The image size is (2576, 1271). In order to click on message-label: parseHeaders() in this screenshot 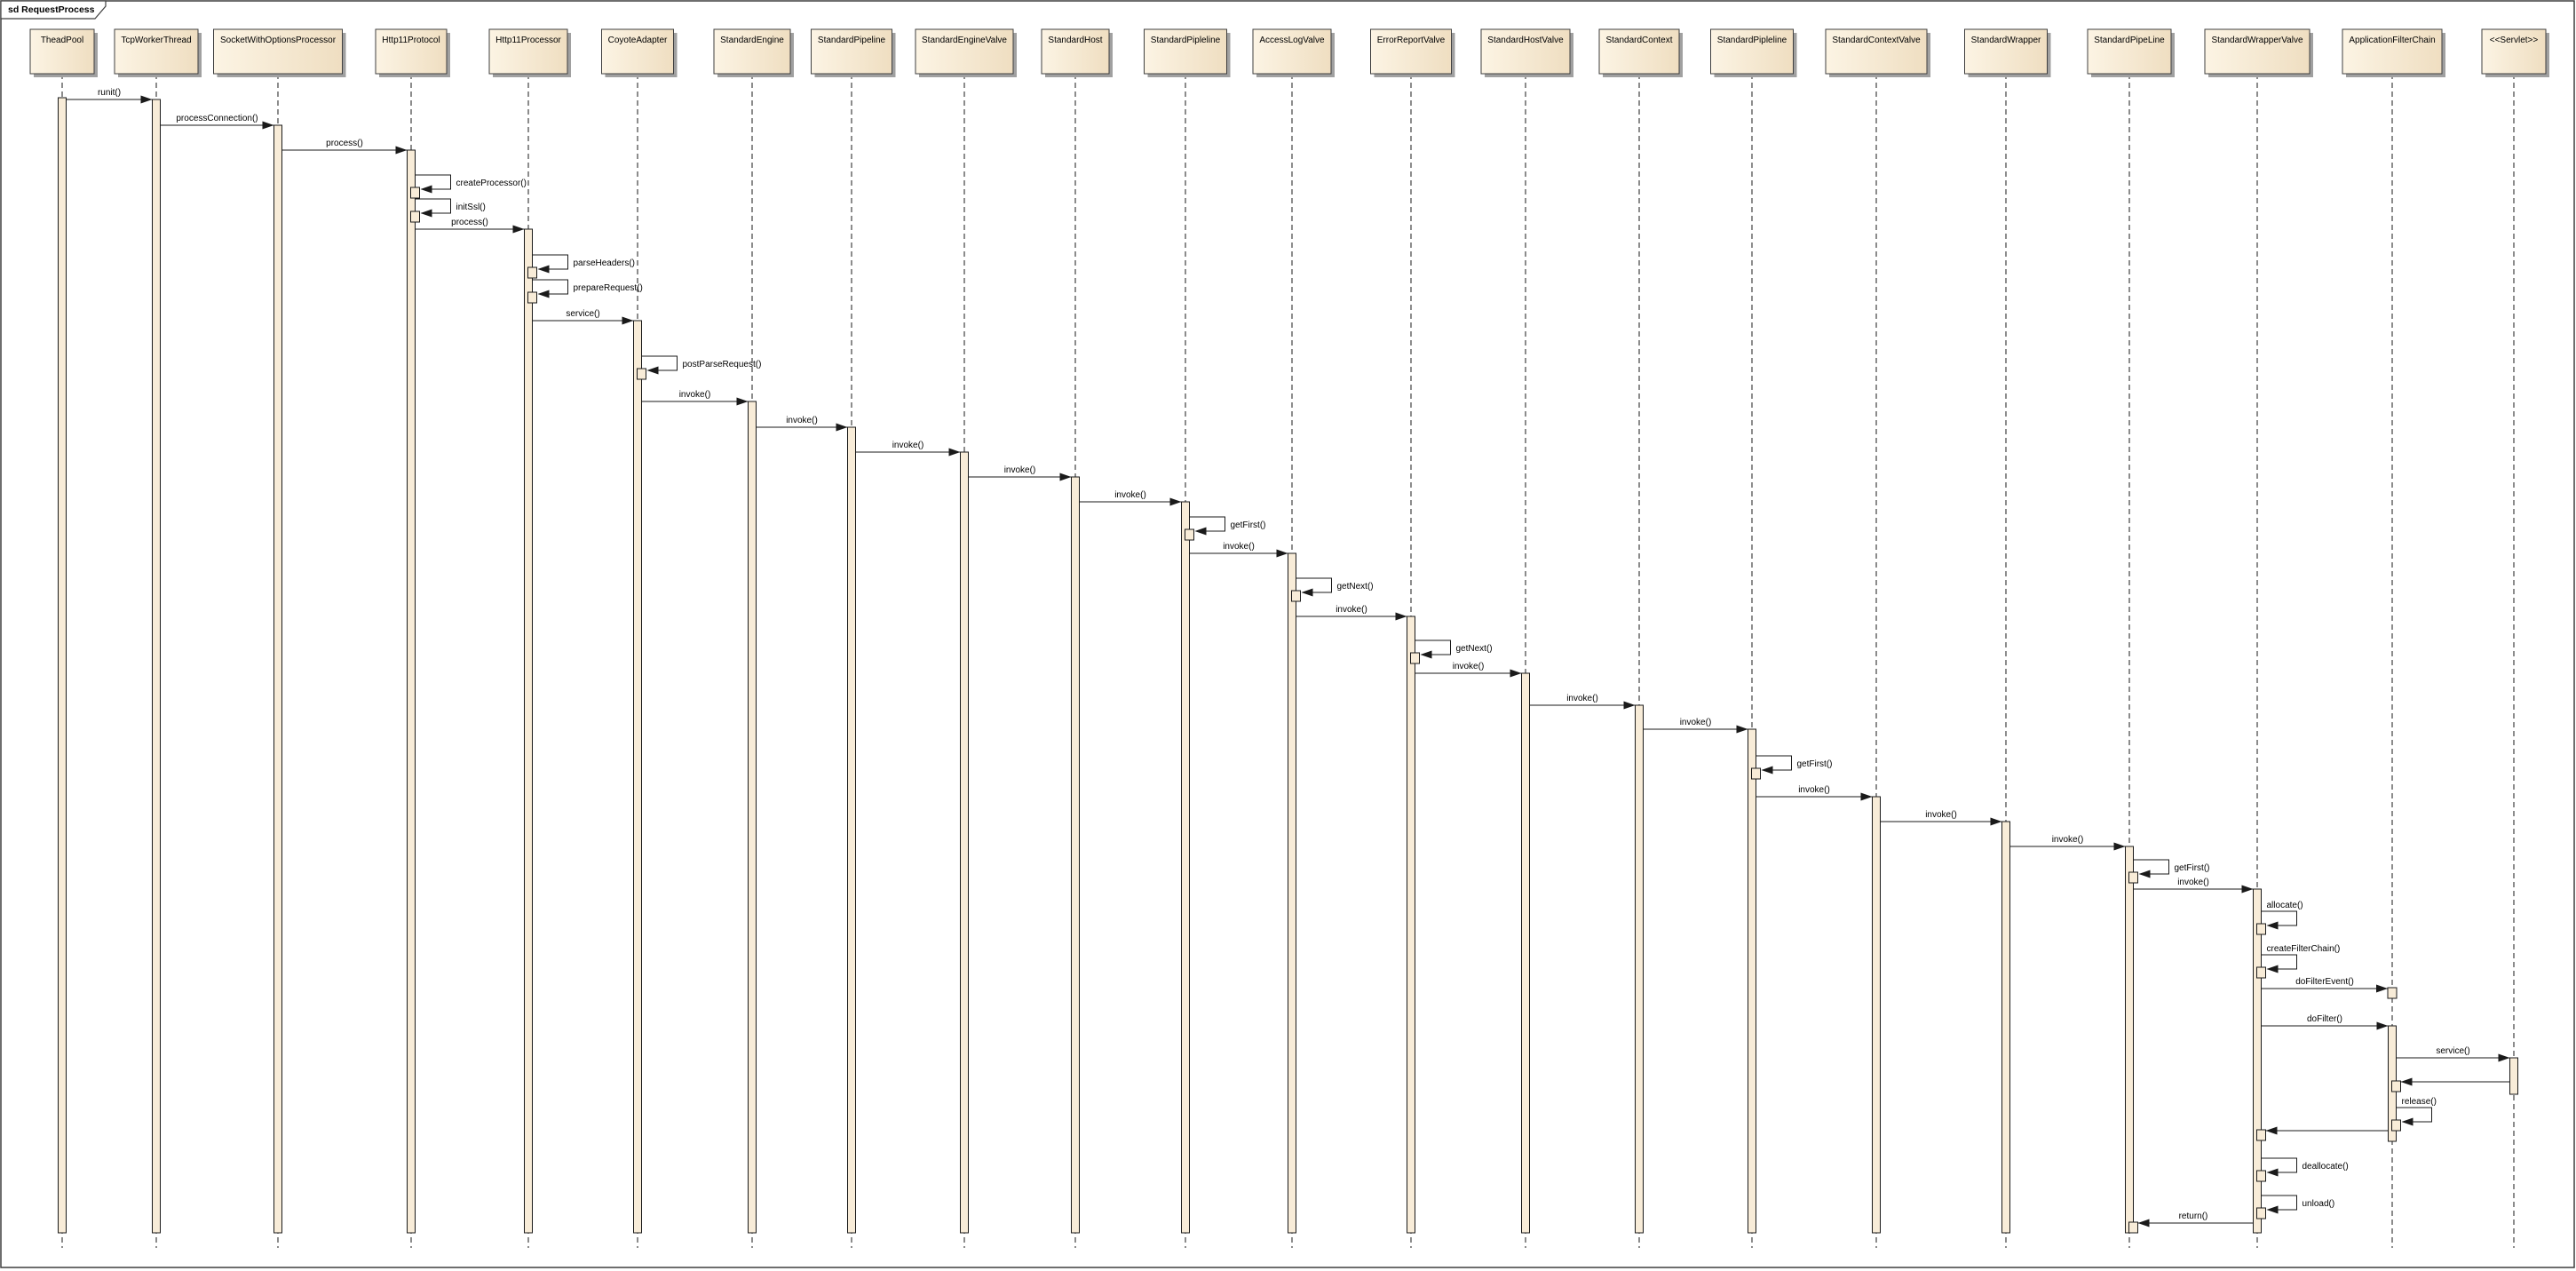, I will do `click(604, 263)`.